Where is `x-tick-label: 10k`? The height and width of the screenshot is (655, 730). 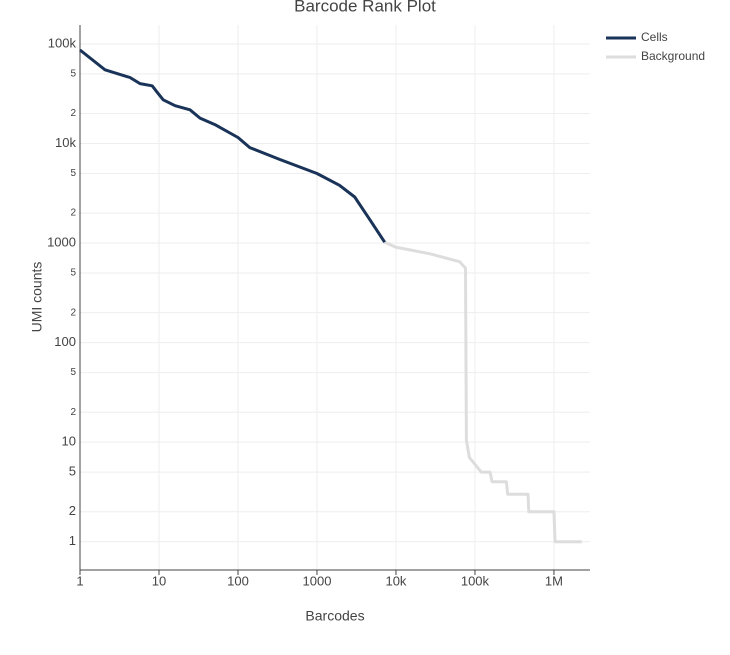
x-tick-label: 10k is located at coordinates (395, 580).